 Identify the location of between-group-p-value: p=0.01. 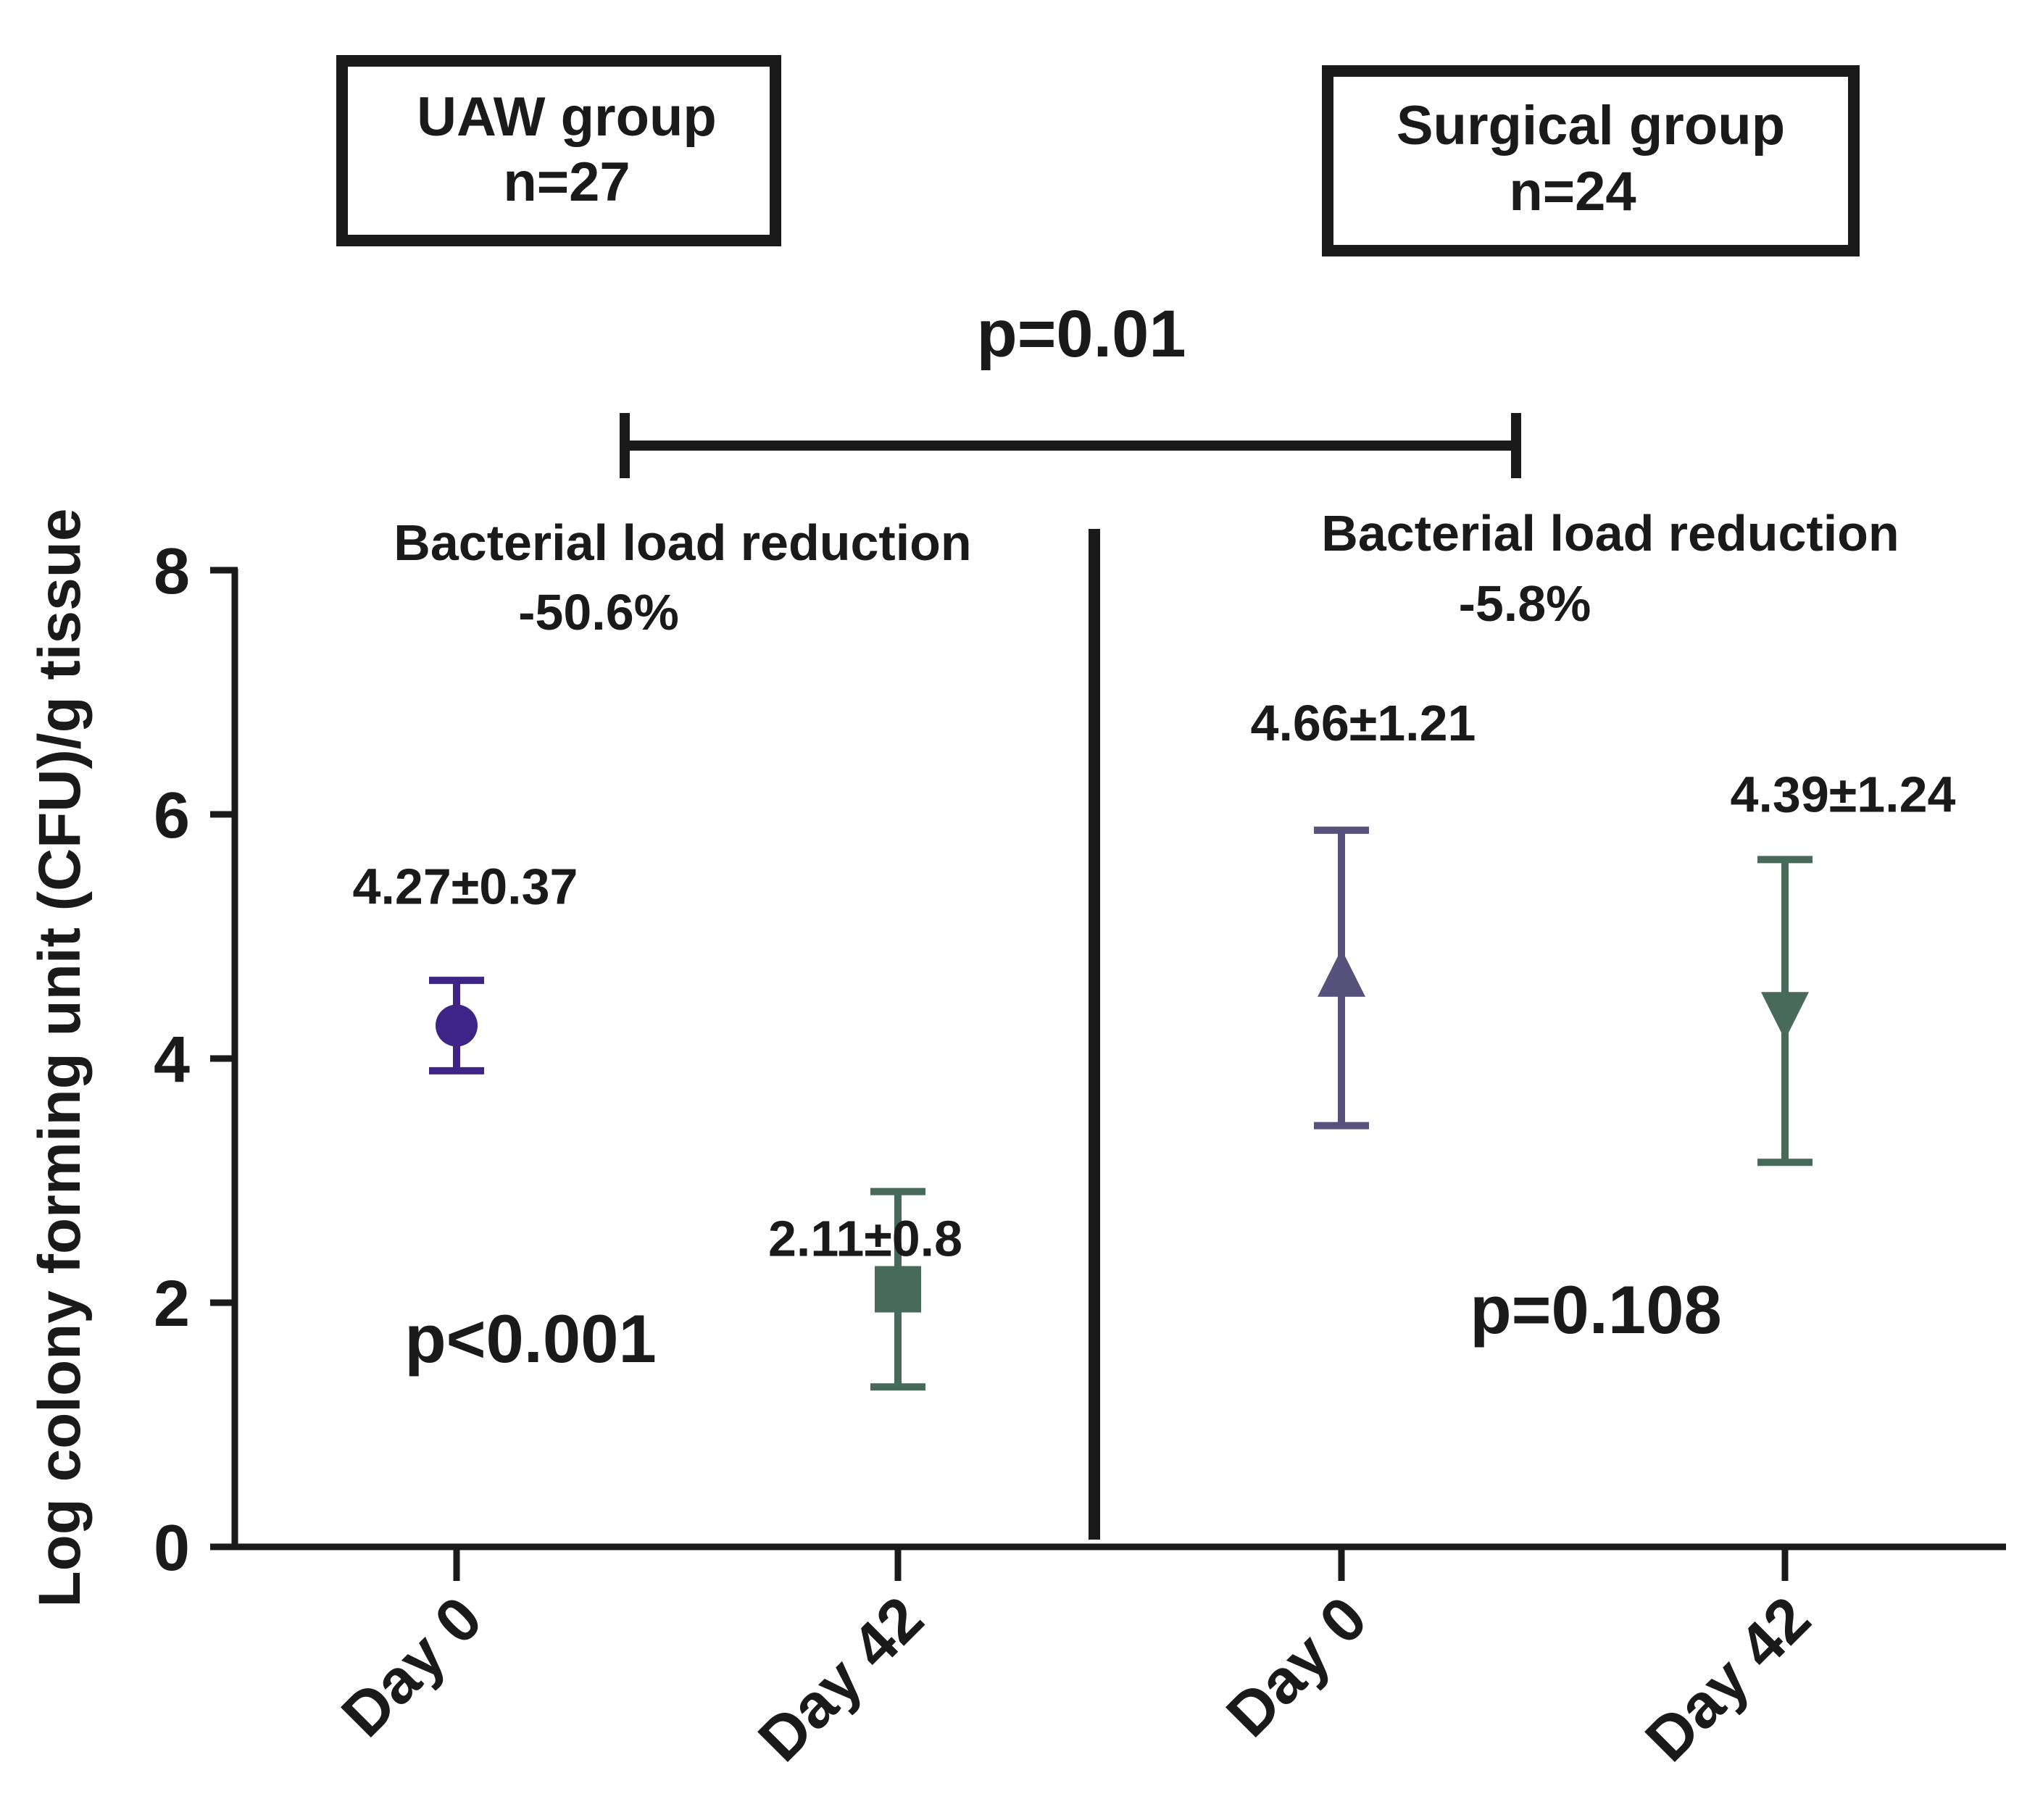
(1081, 334).